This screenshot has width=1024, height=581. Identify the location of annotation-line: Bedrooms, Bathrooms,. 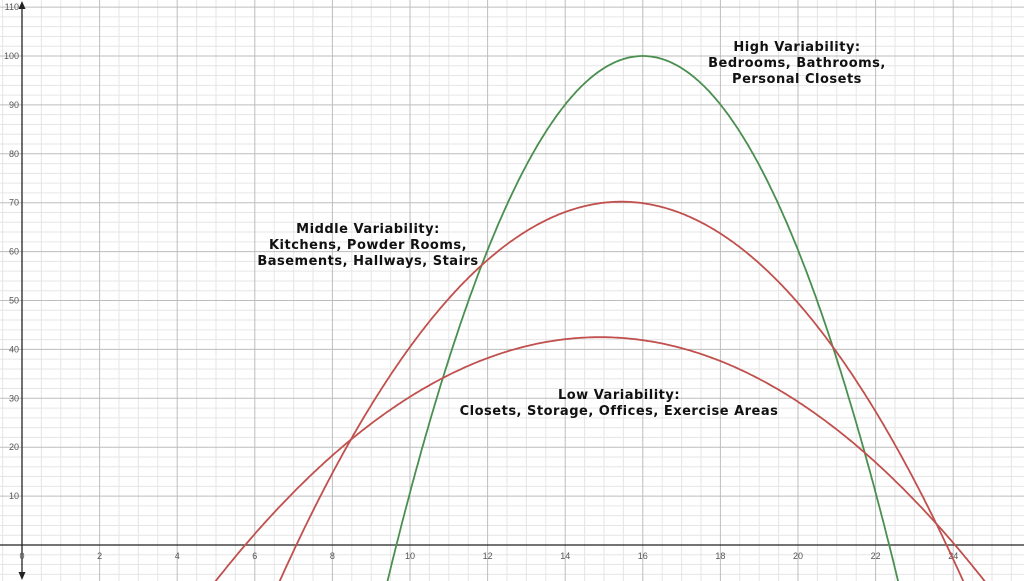
(797, 63).